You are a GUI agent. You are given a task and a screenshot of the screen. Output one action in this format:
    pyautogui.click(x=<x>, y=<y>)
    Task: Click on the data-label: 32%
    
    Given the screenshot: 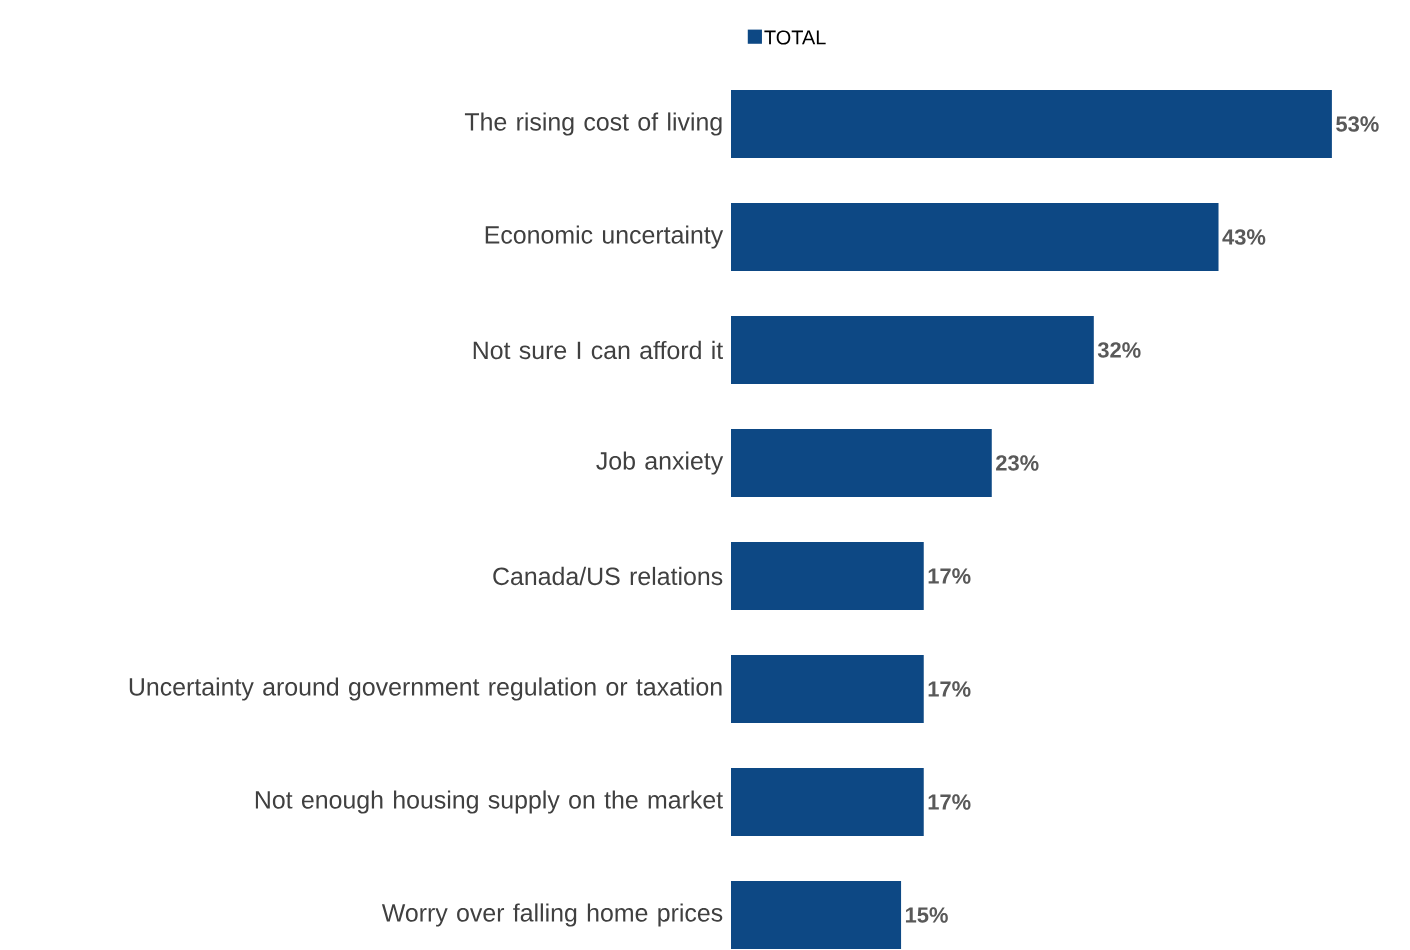 What is the action you would take?
    pyautogui.click(x=1119, y=350)
    